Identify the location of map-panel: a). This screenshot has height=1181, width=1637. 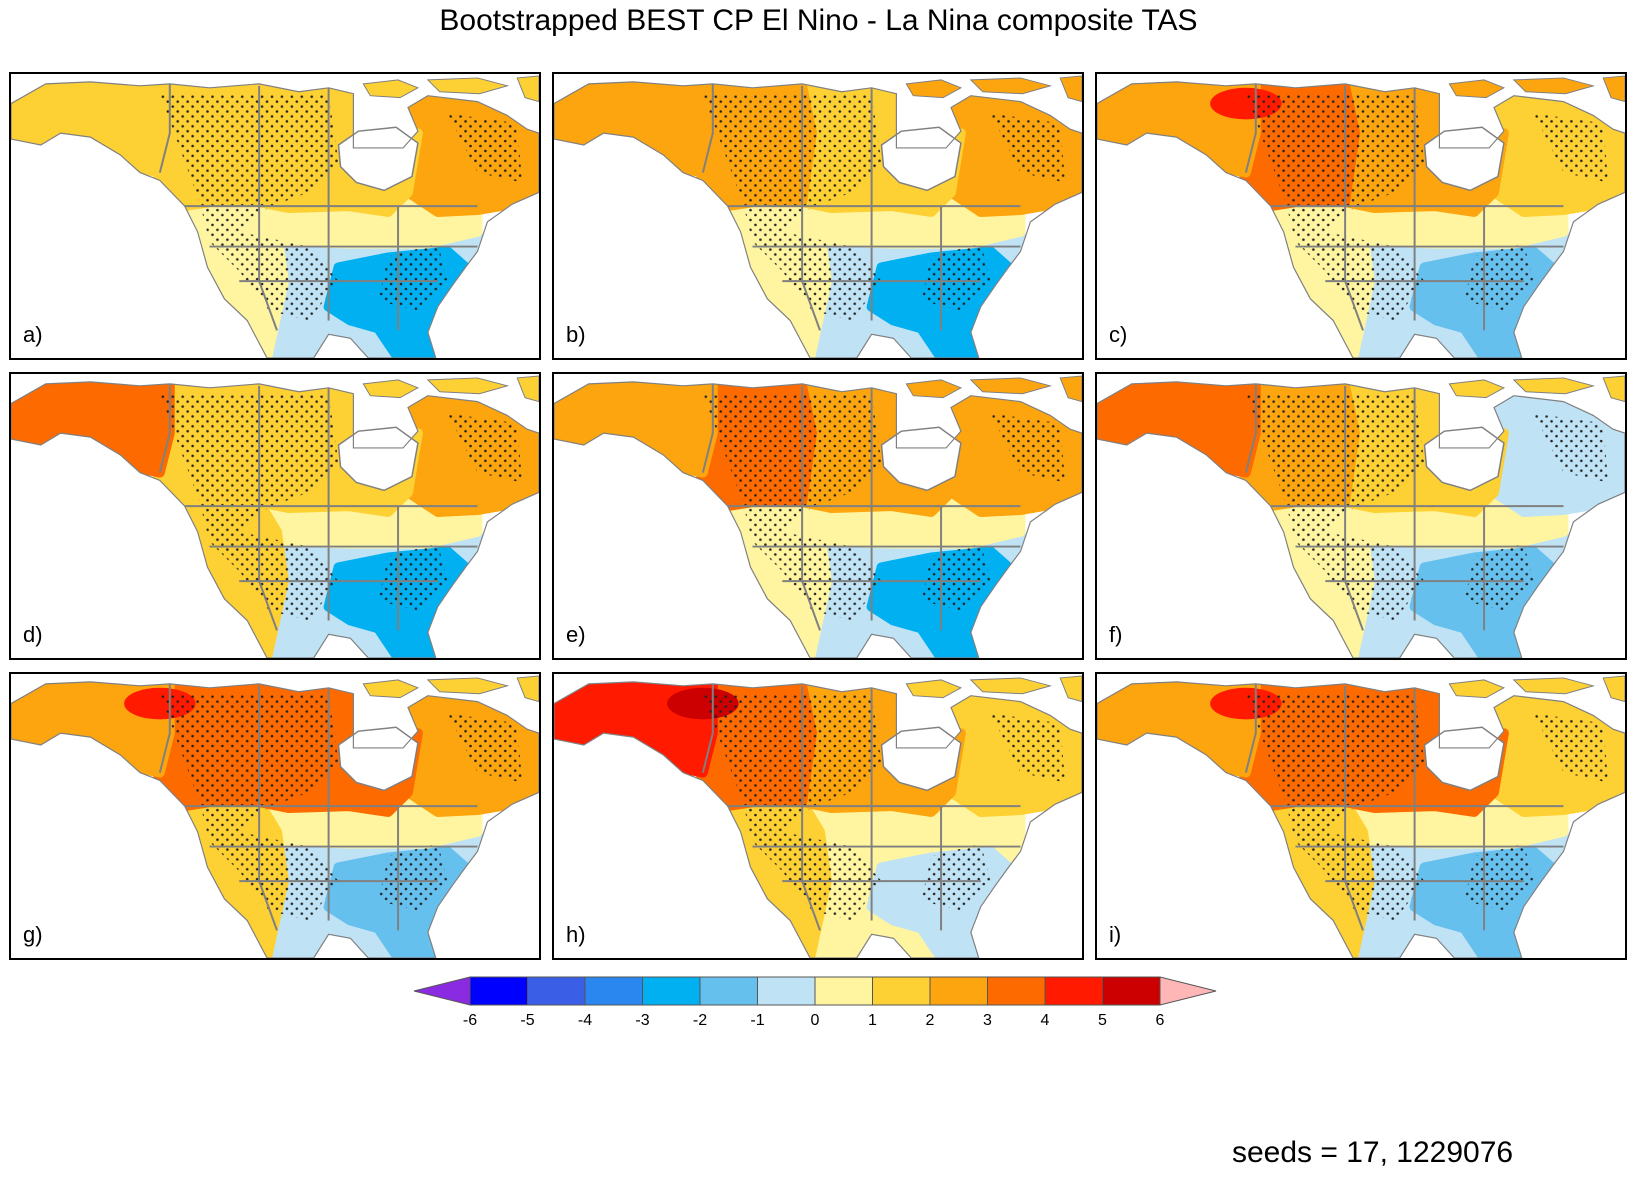
(275, 216).